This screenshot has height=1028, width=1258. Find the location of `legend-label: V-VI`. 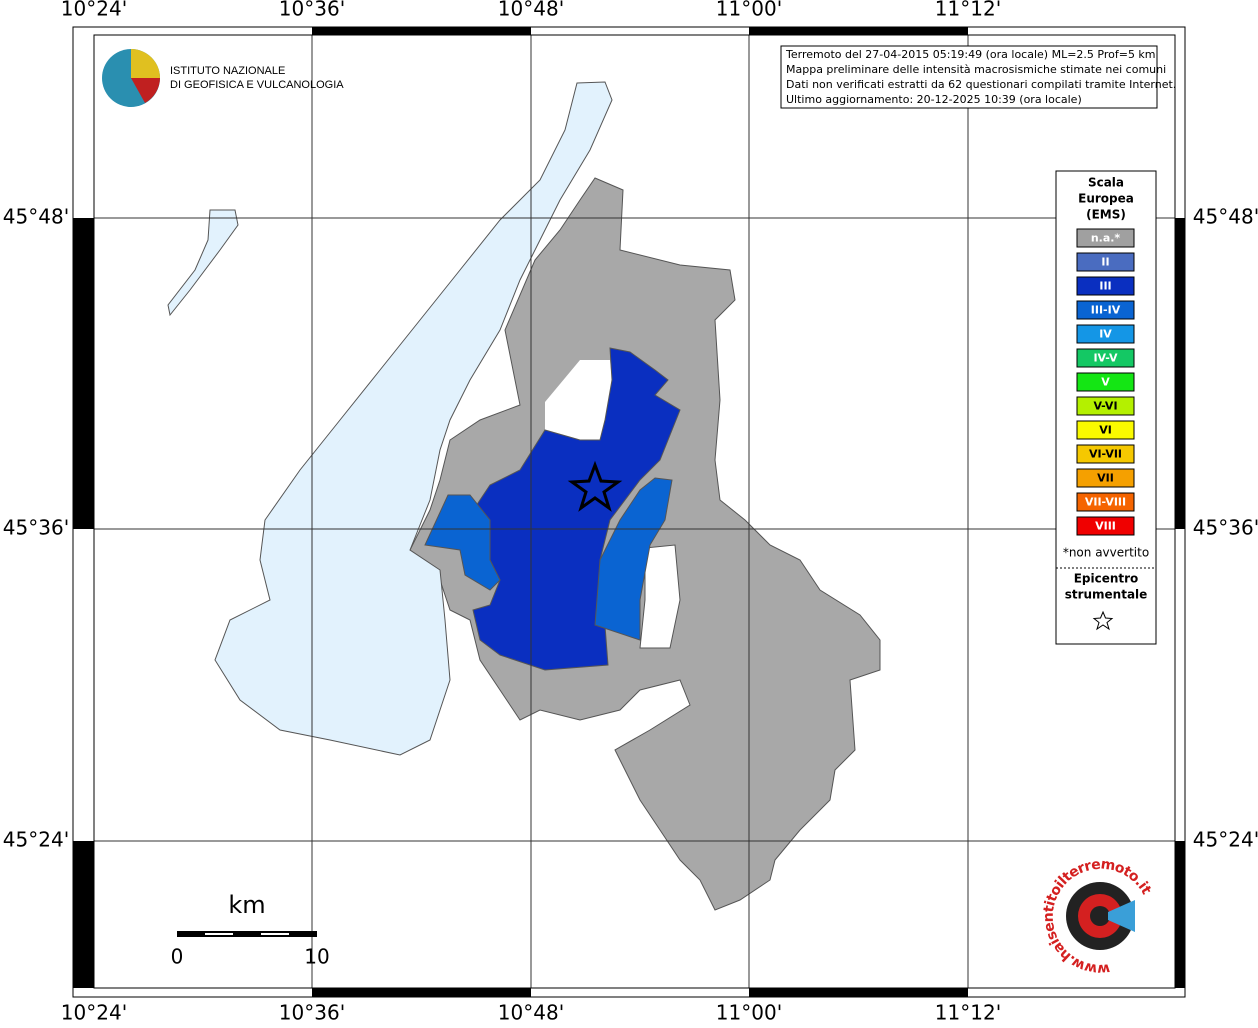

legend-label: V-VI is located at coordinates (1105, 406).